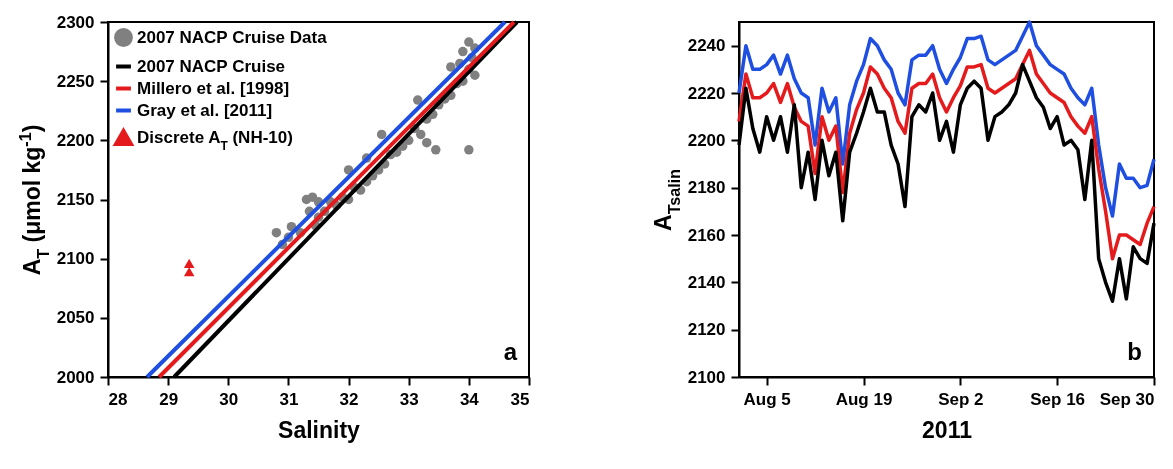 The image size is (1173, 469). What do you see at coordinates (75, 377) in the screenshot?
I see `y-tick-label: 2000` at bounding box center [75, 377].